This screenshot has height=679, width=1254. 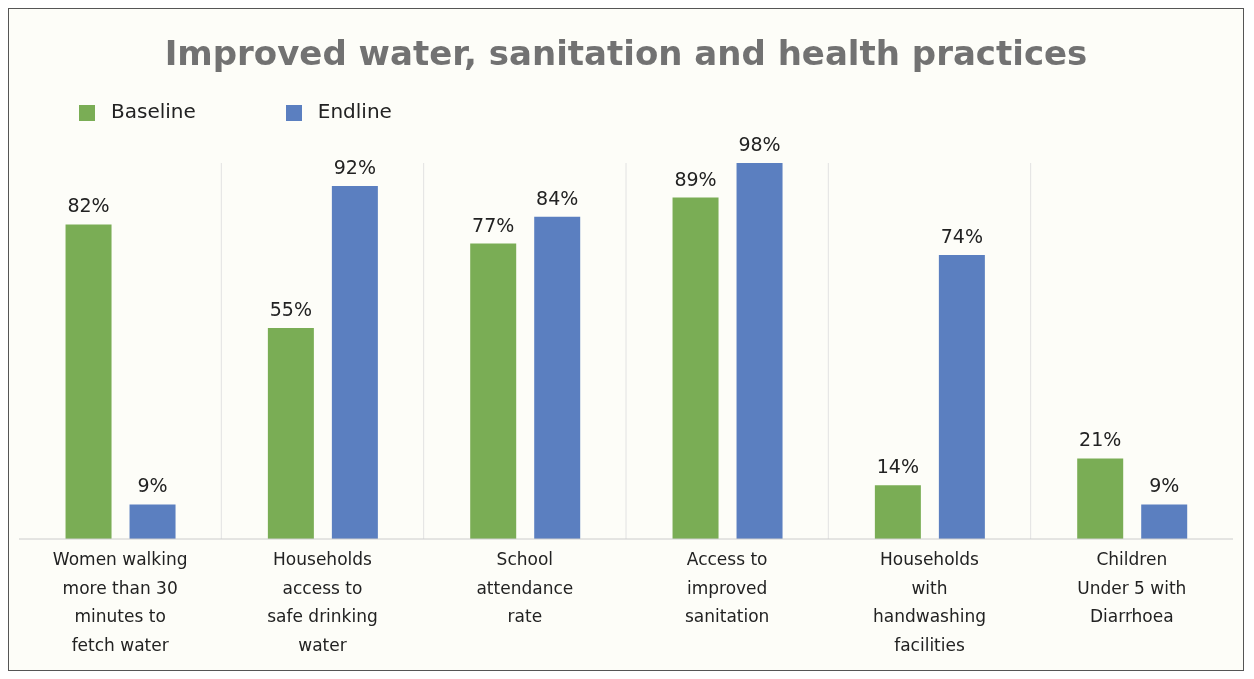 I want to click on x-tick-label: Children Under 5 with Diarrhoea, so click(x=1132, y=587).